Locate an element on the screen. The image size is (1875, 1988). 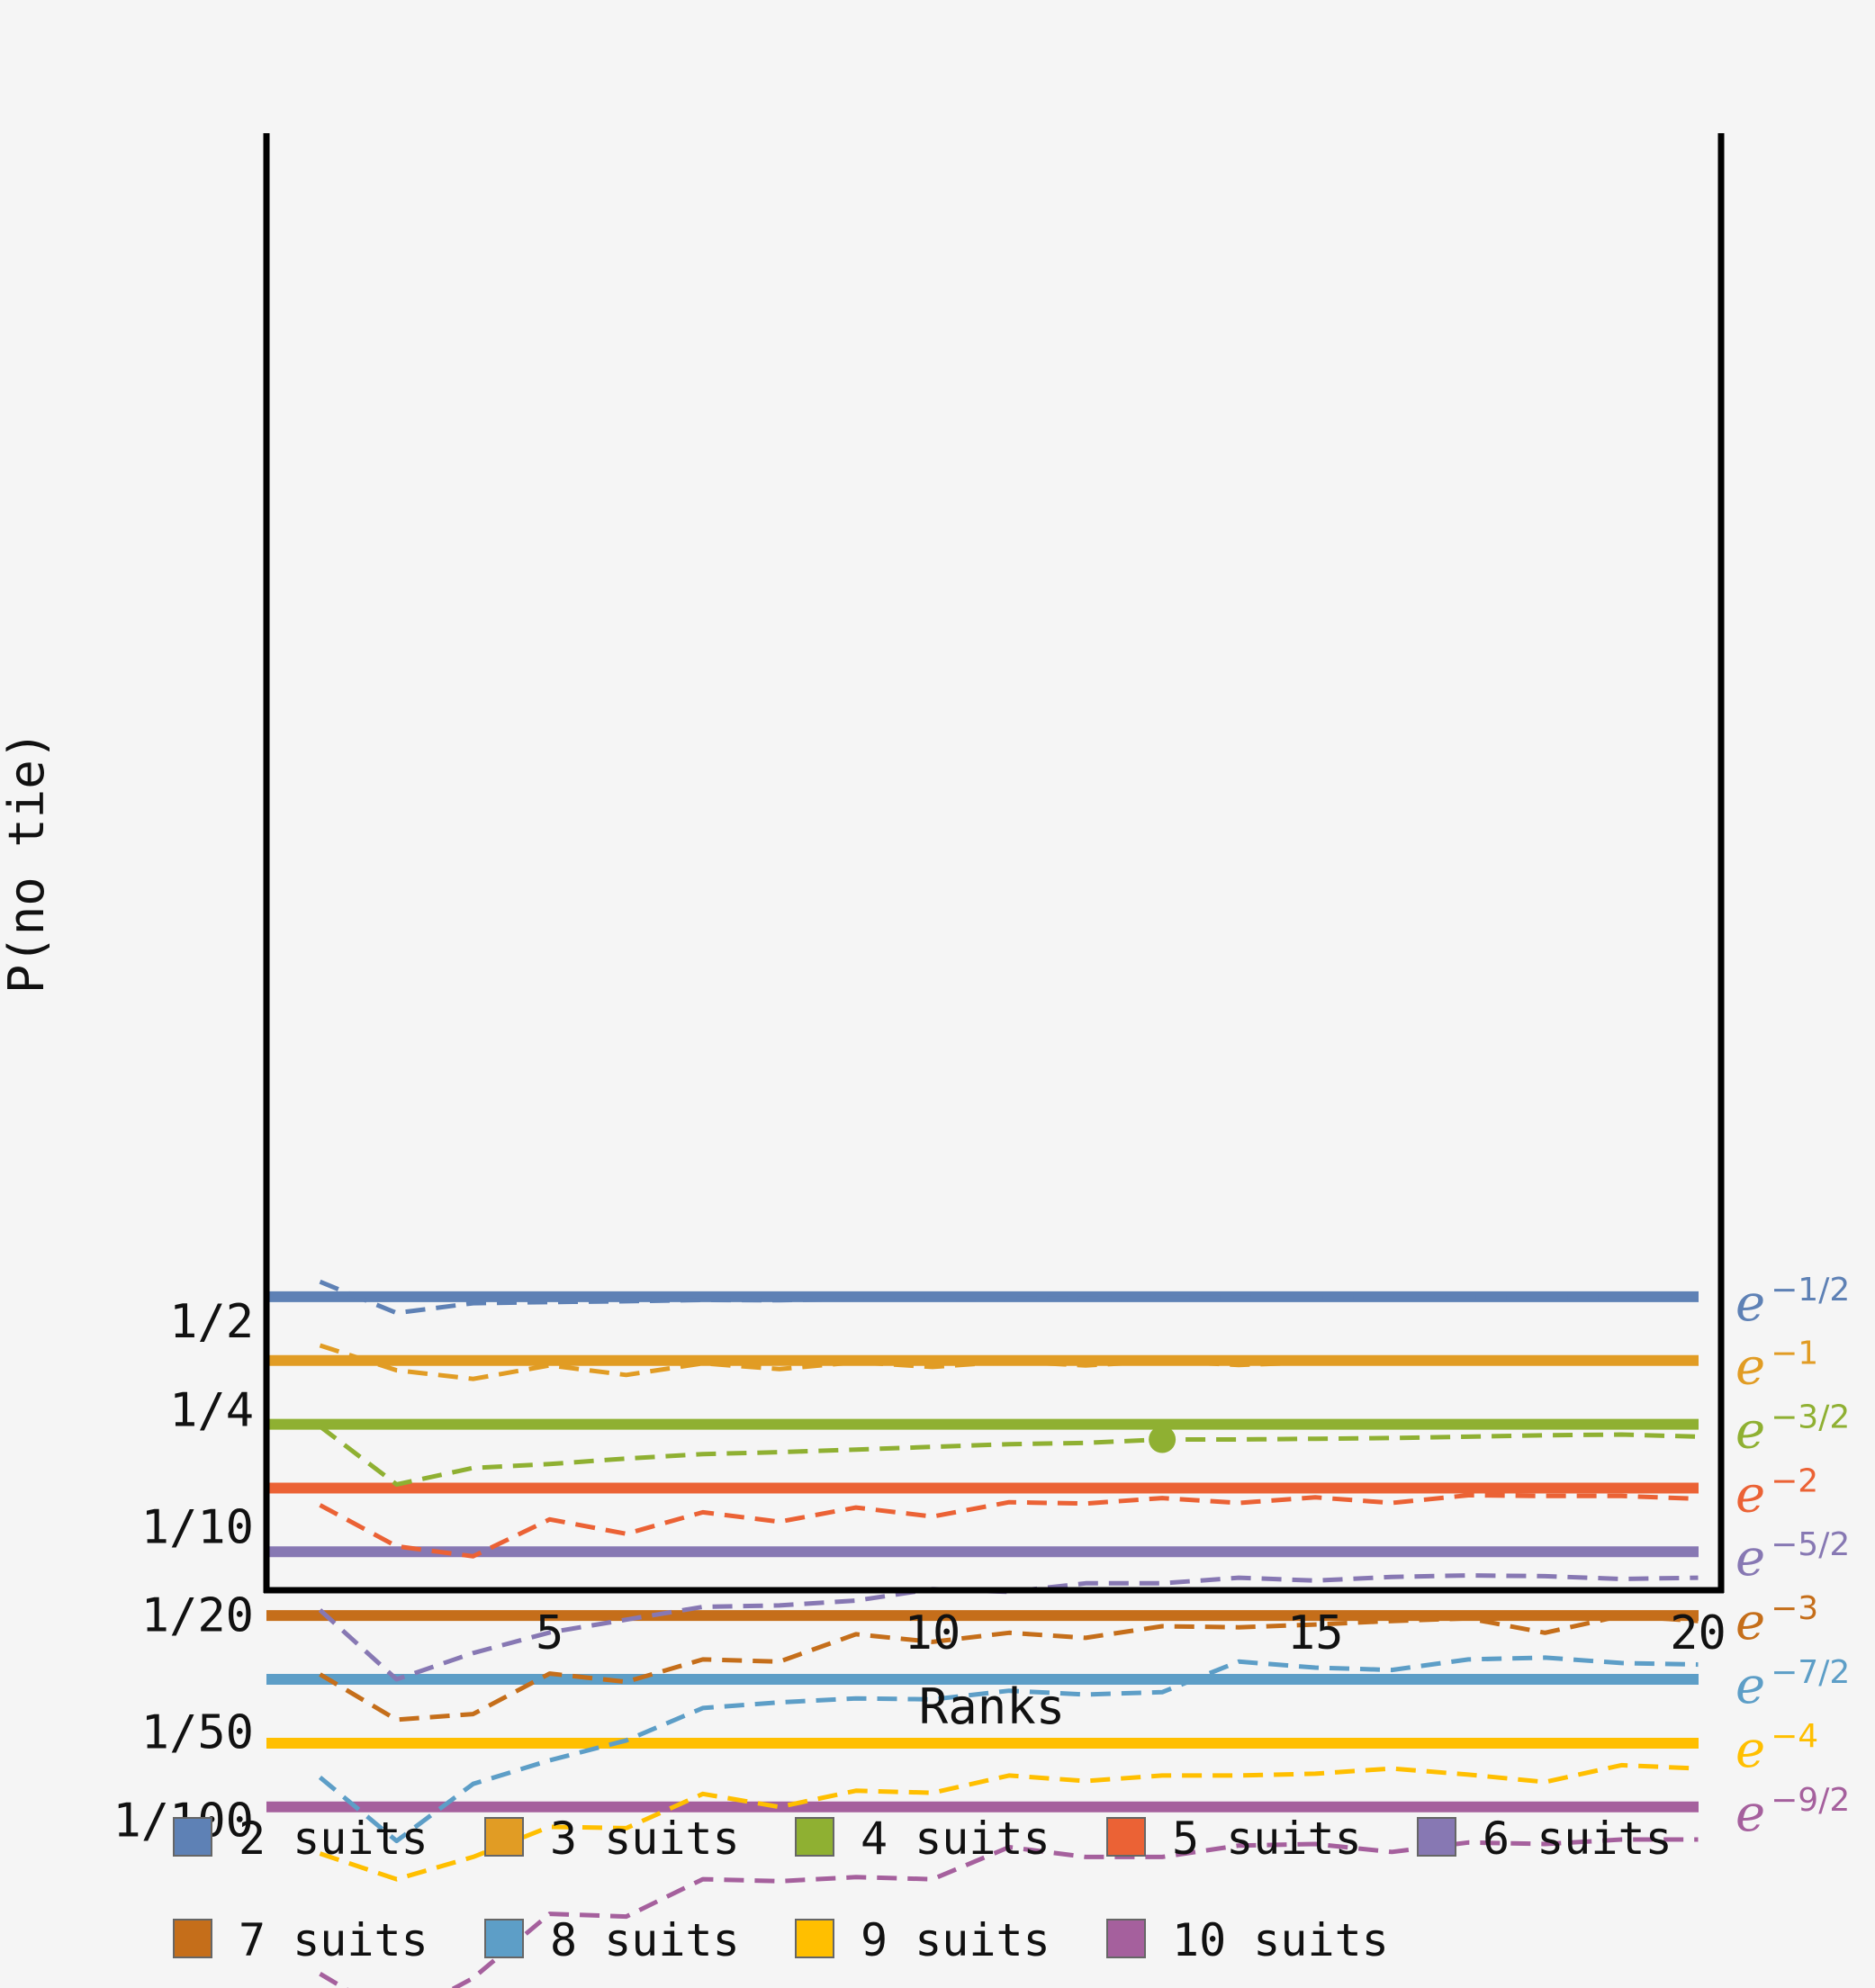
legend-label: 2 suits is located at coordinates (333, 1839).